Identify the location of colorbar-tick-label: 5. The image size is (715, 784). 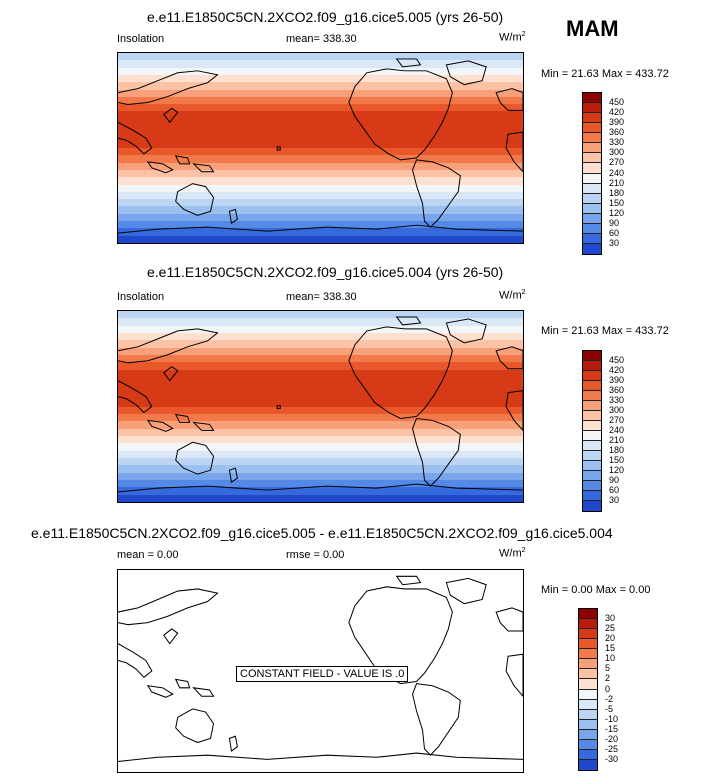
(608, 668).